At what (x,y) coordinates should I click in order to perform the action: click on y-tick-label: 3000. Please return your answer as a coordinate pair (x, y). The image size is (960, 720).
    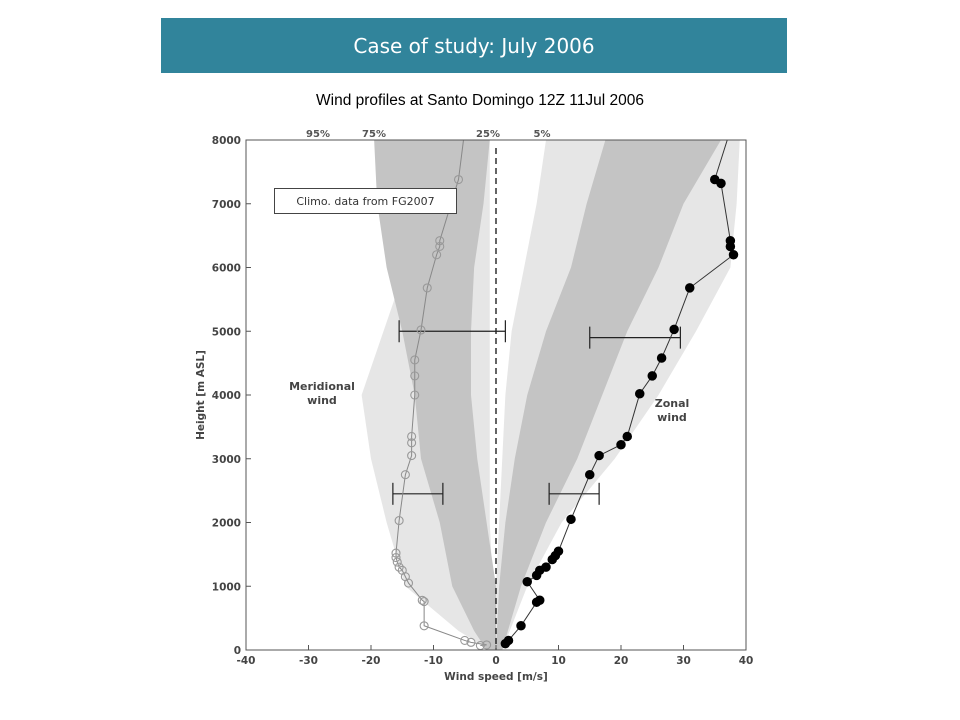
    Looking at the image, I should click on (226, 460).